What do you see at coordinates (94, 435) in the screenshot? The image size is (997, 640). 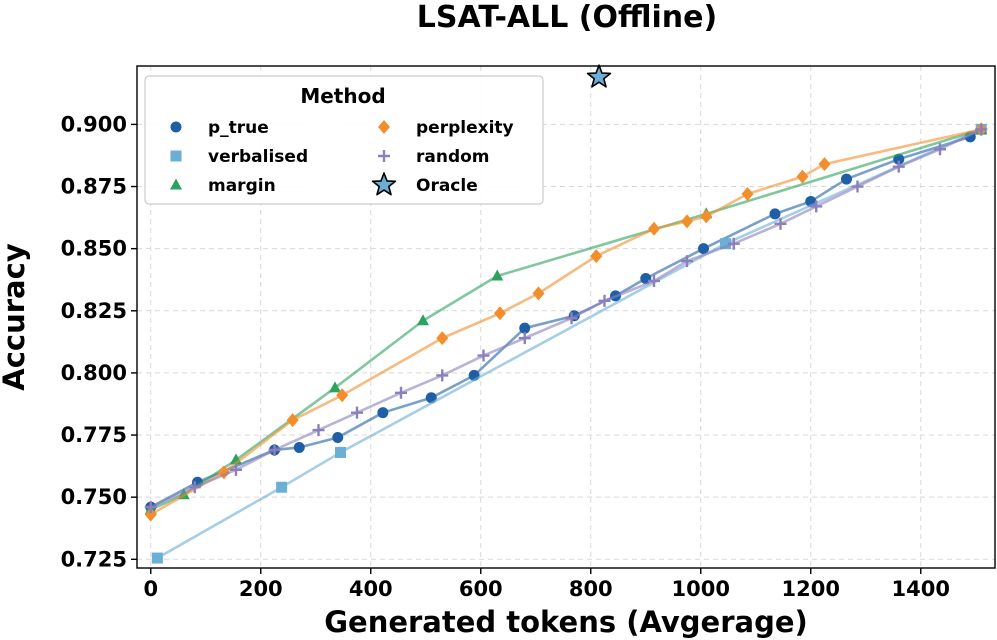 I see `y-tick-label: 0.775` at bounding box center [94, 435].